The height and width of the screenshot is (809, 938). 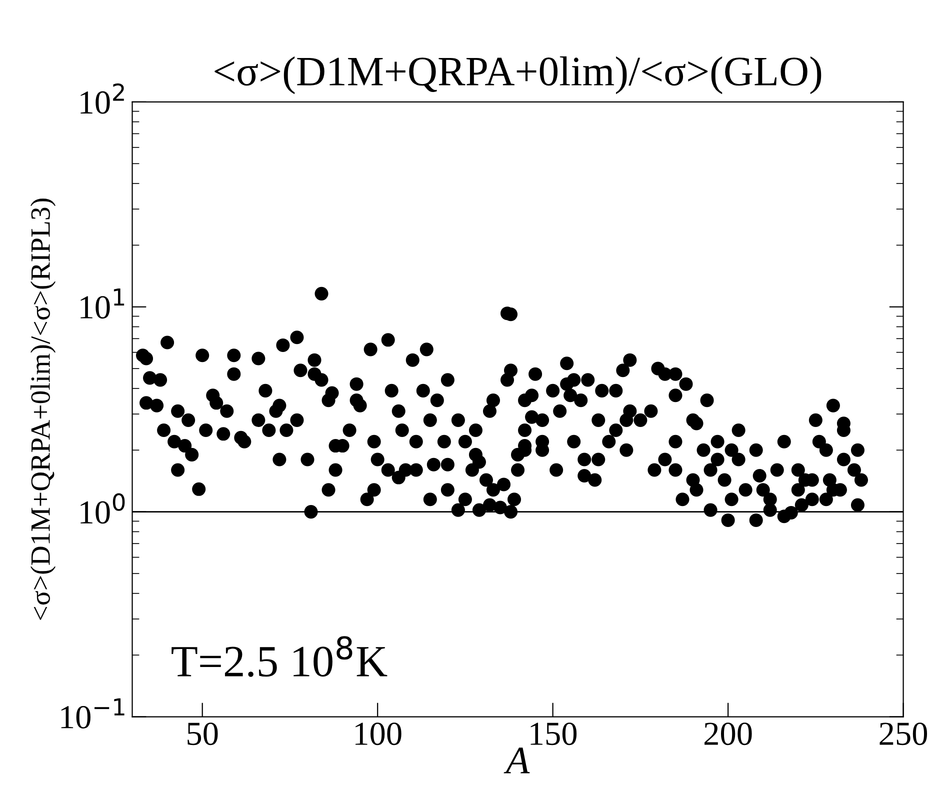 What do you see at coordinates (102, 303) in the screenshot?
I see `y-tick-label: 10$^{1}$` at bounding box center [102, 303].